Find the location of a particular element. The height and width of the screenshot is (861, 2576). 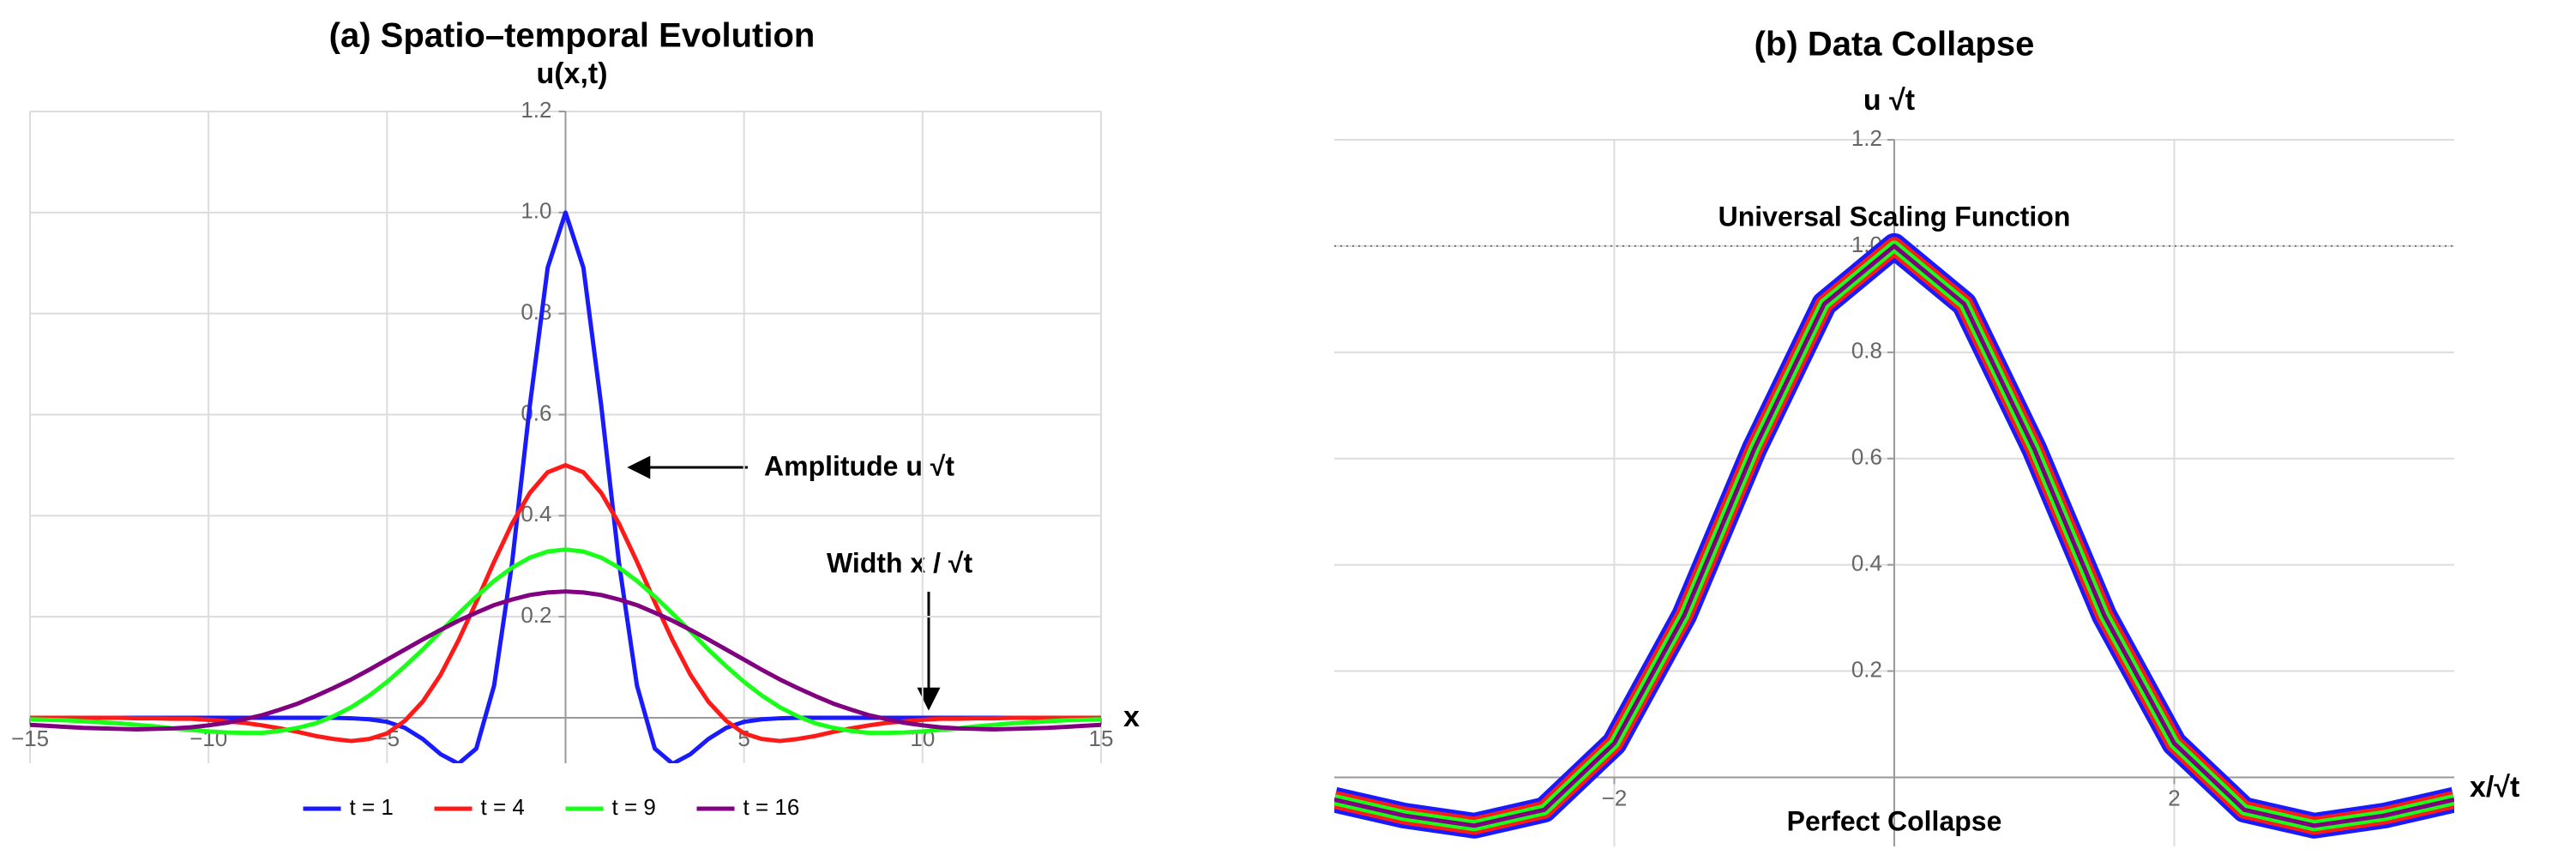

y-tick-label: 1.0 is located at coordinates (536, 211).